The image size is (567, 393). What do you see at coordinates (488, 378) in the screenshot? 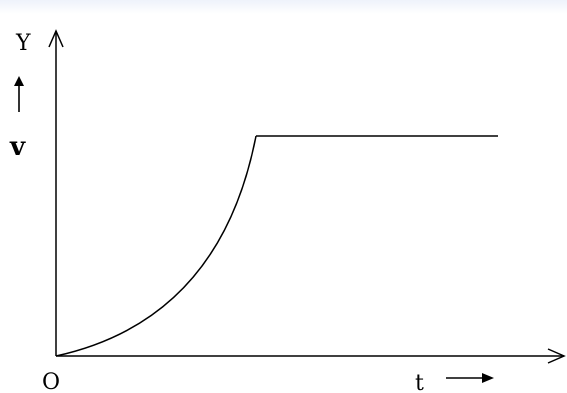
I see `time-right-arrow-head` at bounding box center [488, 378].